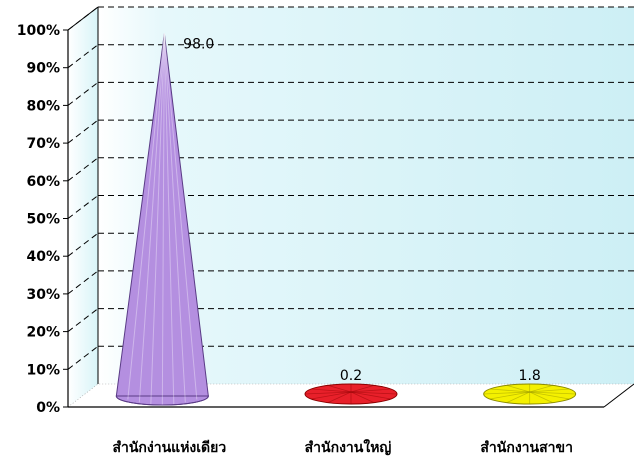  I want to click on y-tick-label: 40%, so click(43, 257).